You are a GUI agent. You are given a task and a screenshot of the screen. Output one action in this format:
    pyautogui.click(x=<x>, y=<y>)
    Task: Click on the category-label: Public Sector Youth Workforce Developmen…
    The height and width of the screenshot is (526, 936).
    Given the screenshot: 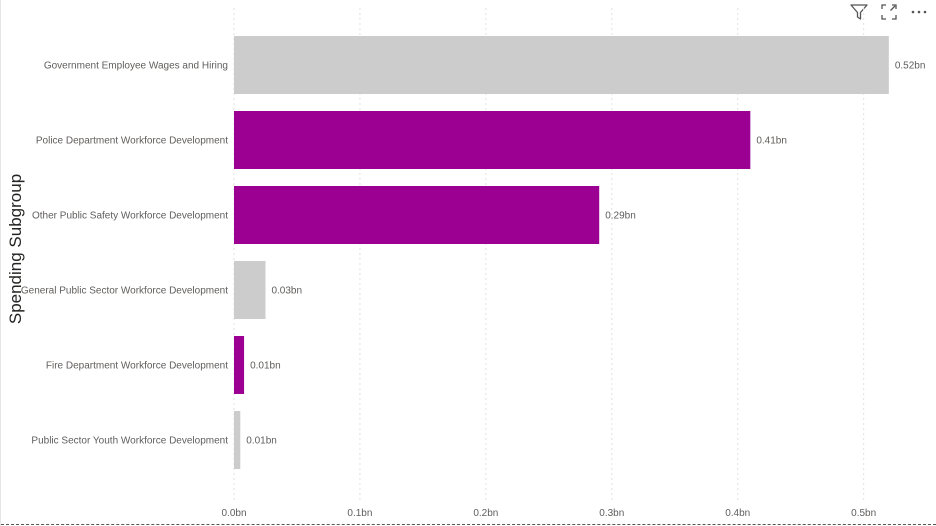 What is the action you would take?
    pyautogui.click(x=129, y=441)
    